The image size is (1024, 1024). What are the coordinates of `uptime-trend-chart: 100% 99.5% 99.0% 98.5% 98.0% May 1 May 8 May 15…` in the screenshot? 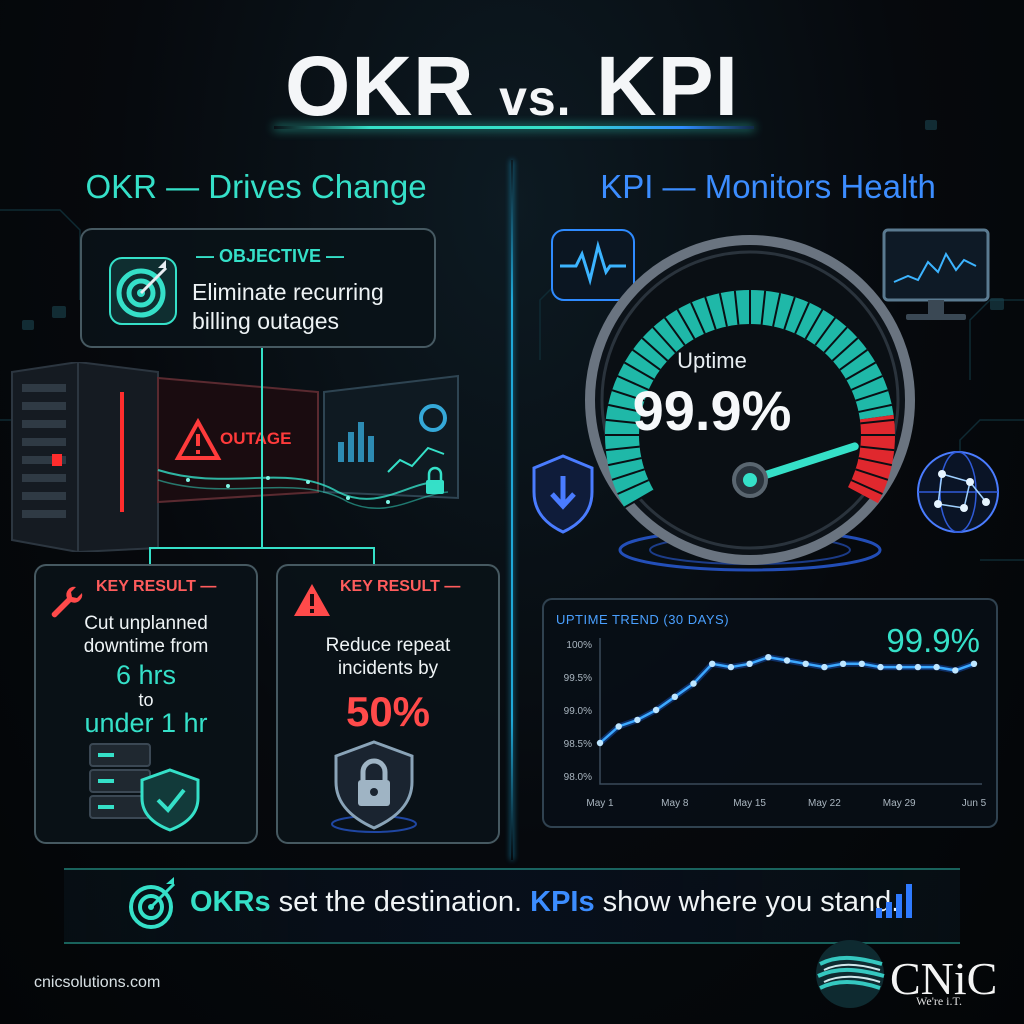 It's located at (775, 723).